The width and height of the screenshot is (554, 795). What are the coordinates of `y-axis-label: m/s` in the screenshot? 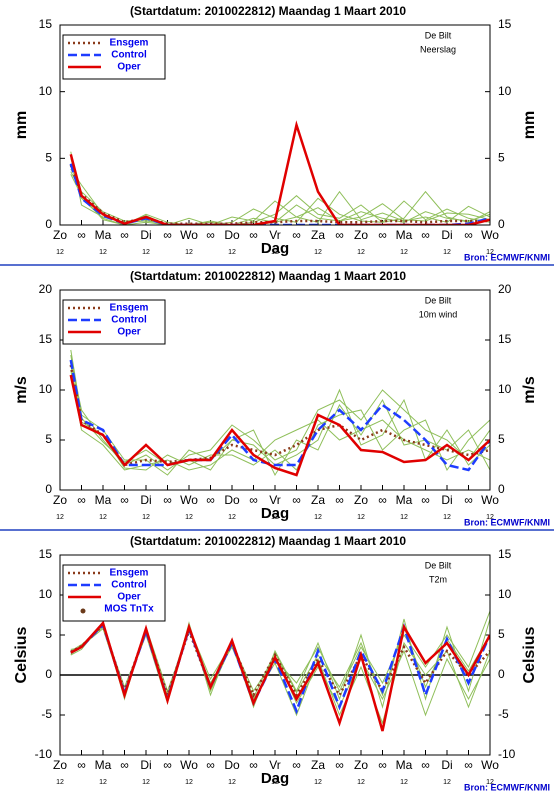 It's located at (21, 390).